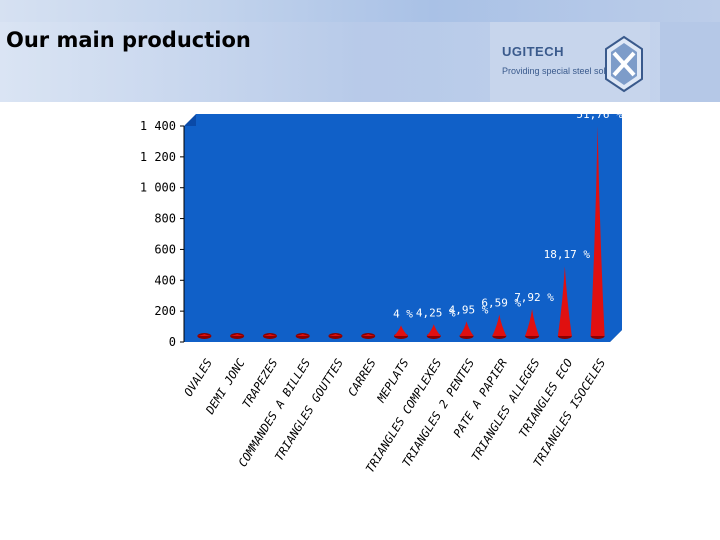 The width and height of the screenshot is (720, 540). Describe the element at coordinates (616, 228) in the screenshot. I see `plot-right-edge` at that location.